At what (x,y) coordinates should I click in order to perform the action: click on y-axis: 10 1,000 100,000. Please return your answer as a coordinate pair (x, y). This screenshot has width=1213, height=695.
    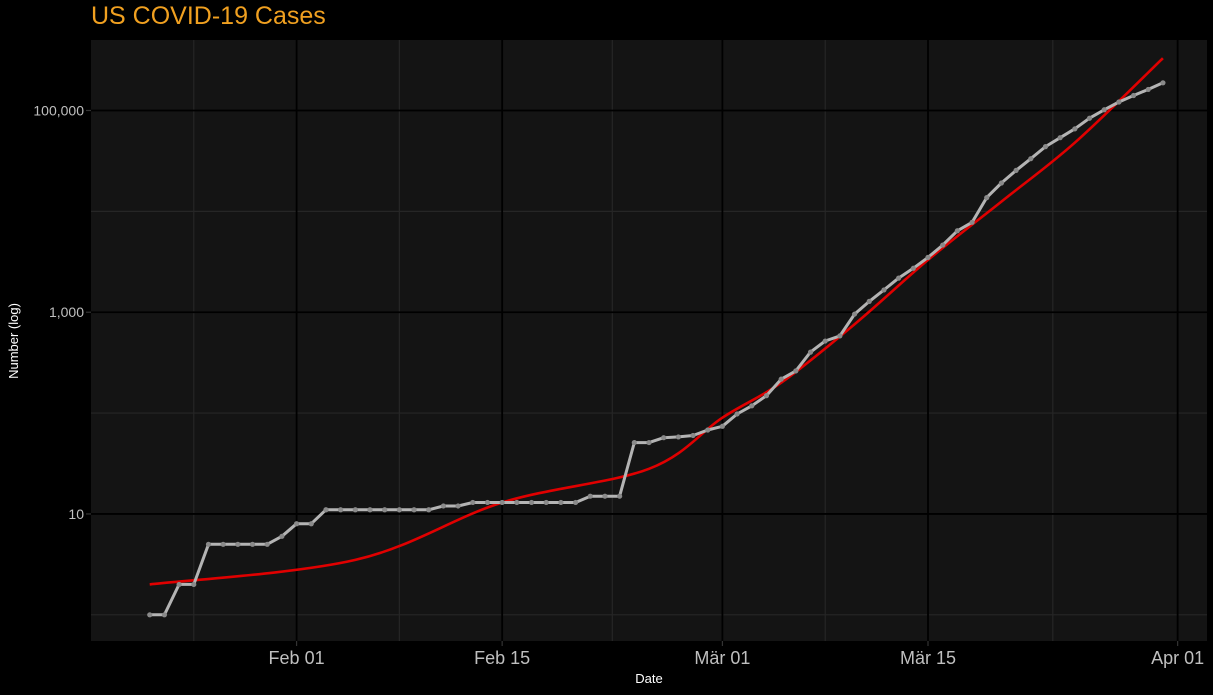
    Looking at the image, I should click on (62, 312).